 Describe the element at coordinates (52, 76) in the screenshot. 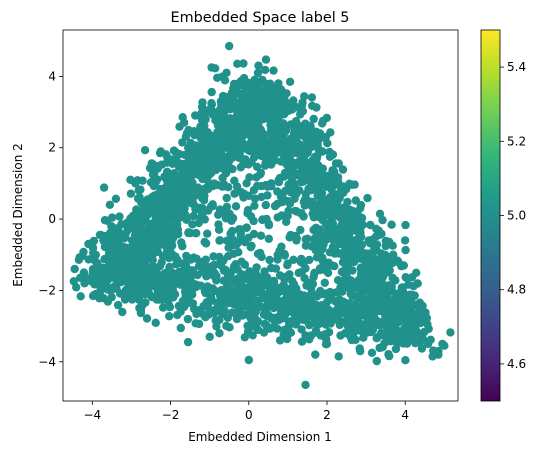

I see `y-tick-label: 4` at that location.